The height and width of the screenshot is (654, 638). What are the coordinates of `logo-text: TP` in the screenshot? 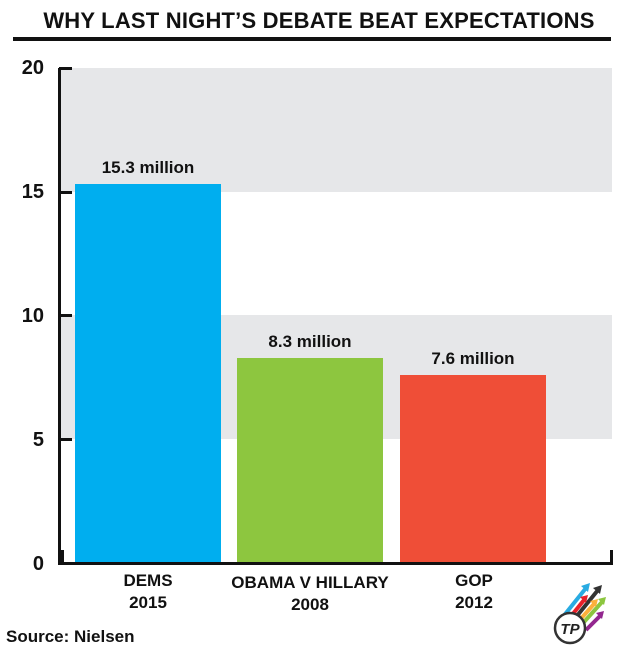 It's located at (570, 629).